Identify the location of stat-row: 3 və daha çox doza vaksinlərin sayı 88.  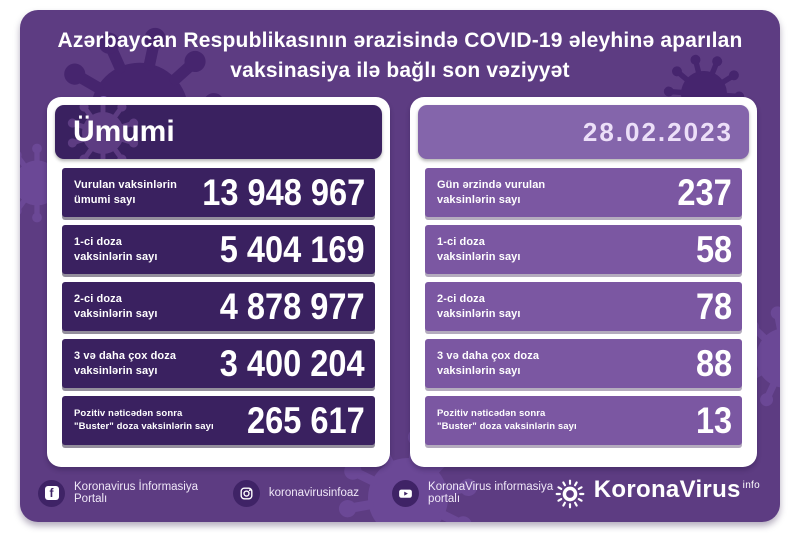
(583, 363).